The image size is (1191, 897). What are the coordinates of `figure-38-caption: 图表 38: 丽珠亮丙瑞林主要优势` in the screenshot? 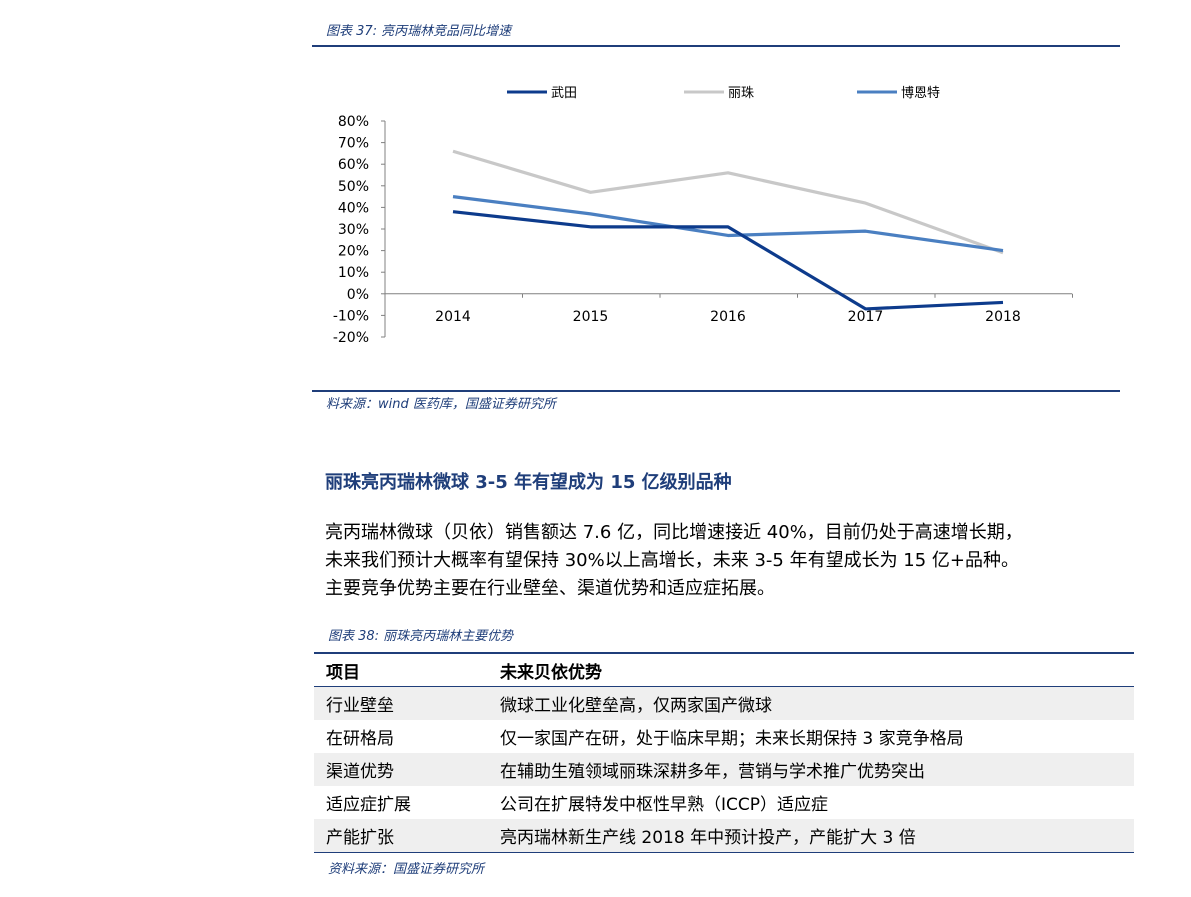 It's located at (421, 636).